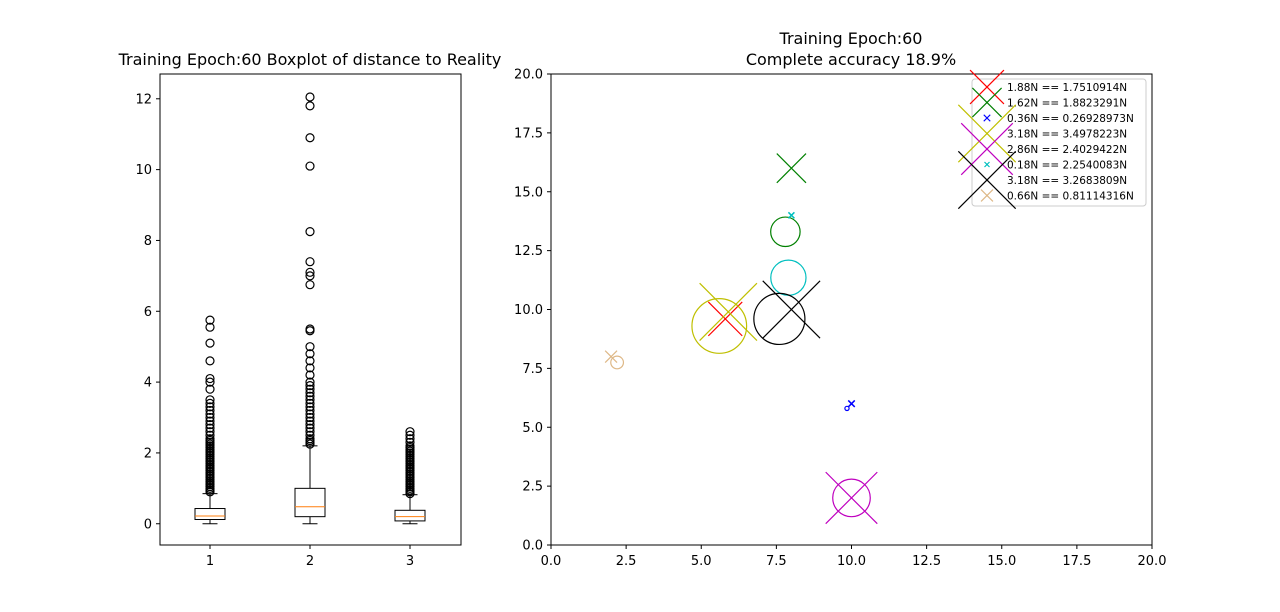  Describe the element at coordinates (851, 59) in the screenshot. I see `scatter-subtitle: Complete accuracy 18.9%` at that location.